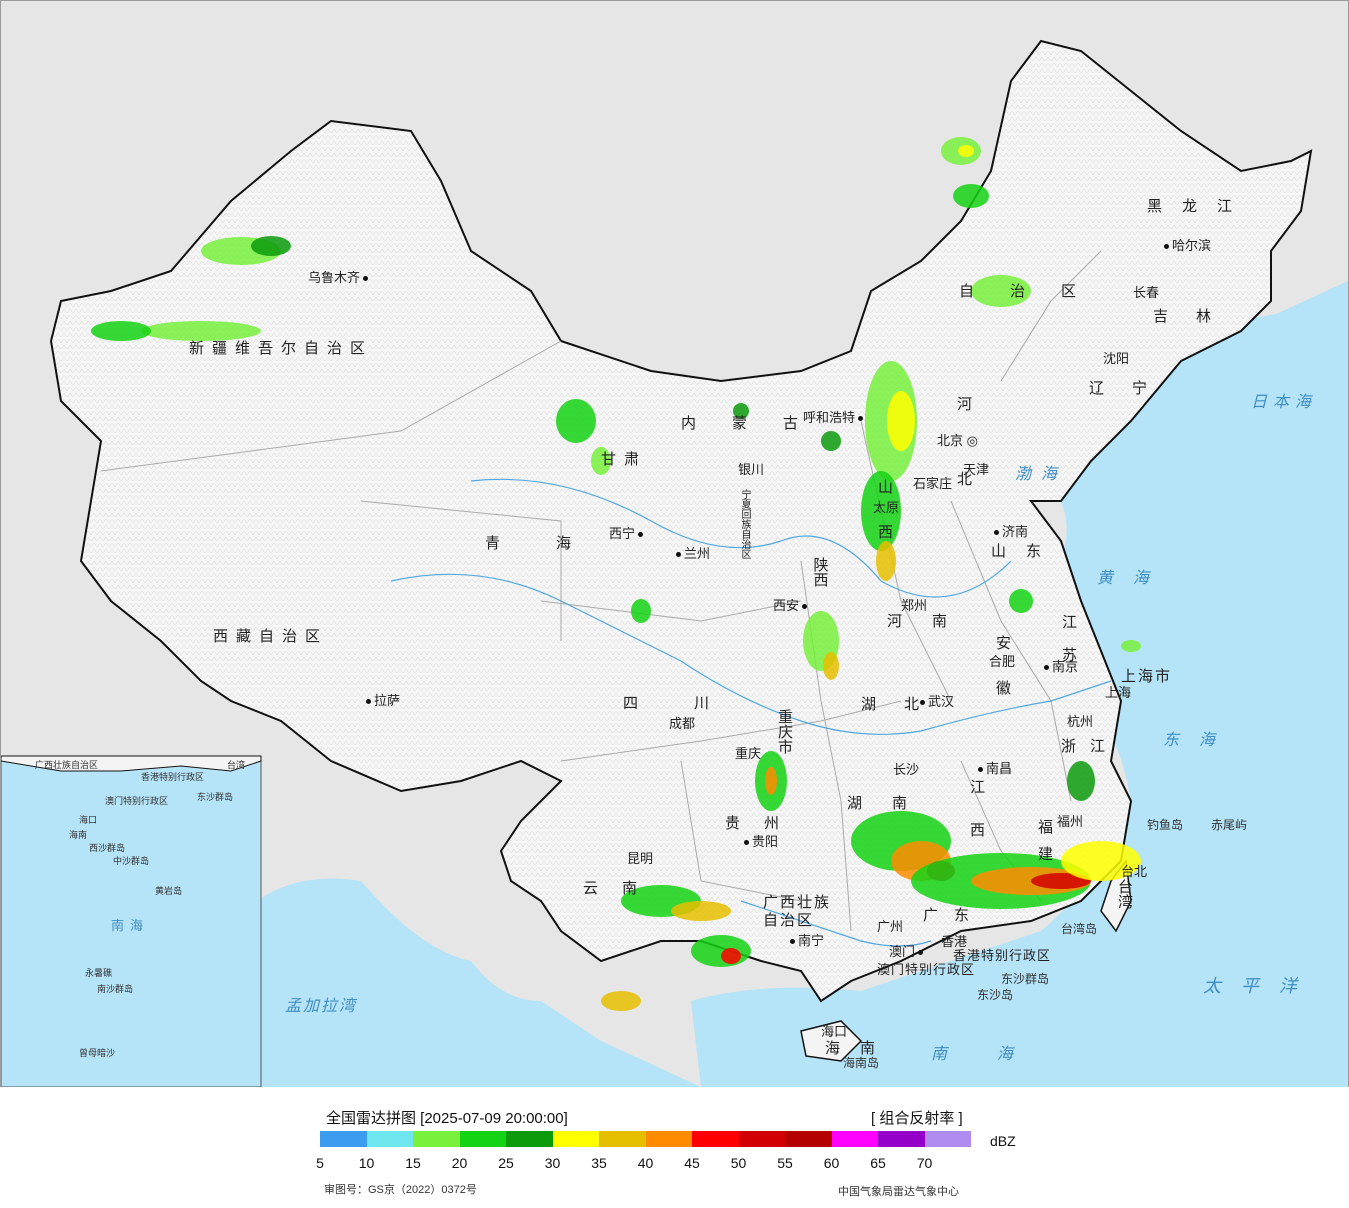 The height and width of the screenshot is (1208, 1349). What do you see at coordinates (692, 1163) in the screenshot?
I see `legend-tick: 45` at bounding box center [692, 1163].